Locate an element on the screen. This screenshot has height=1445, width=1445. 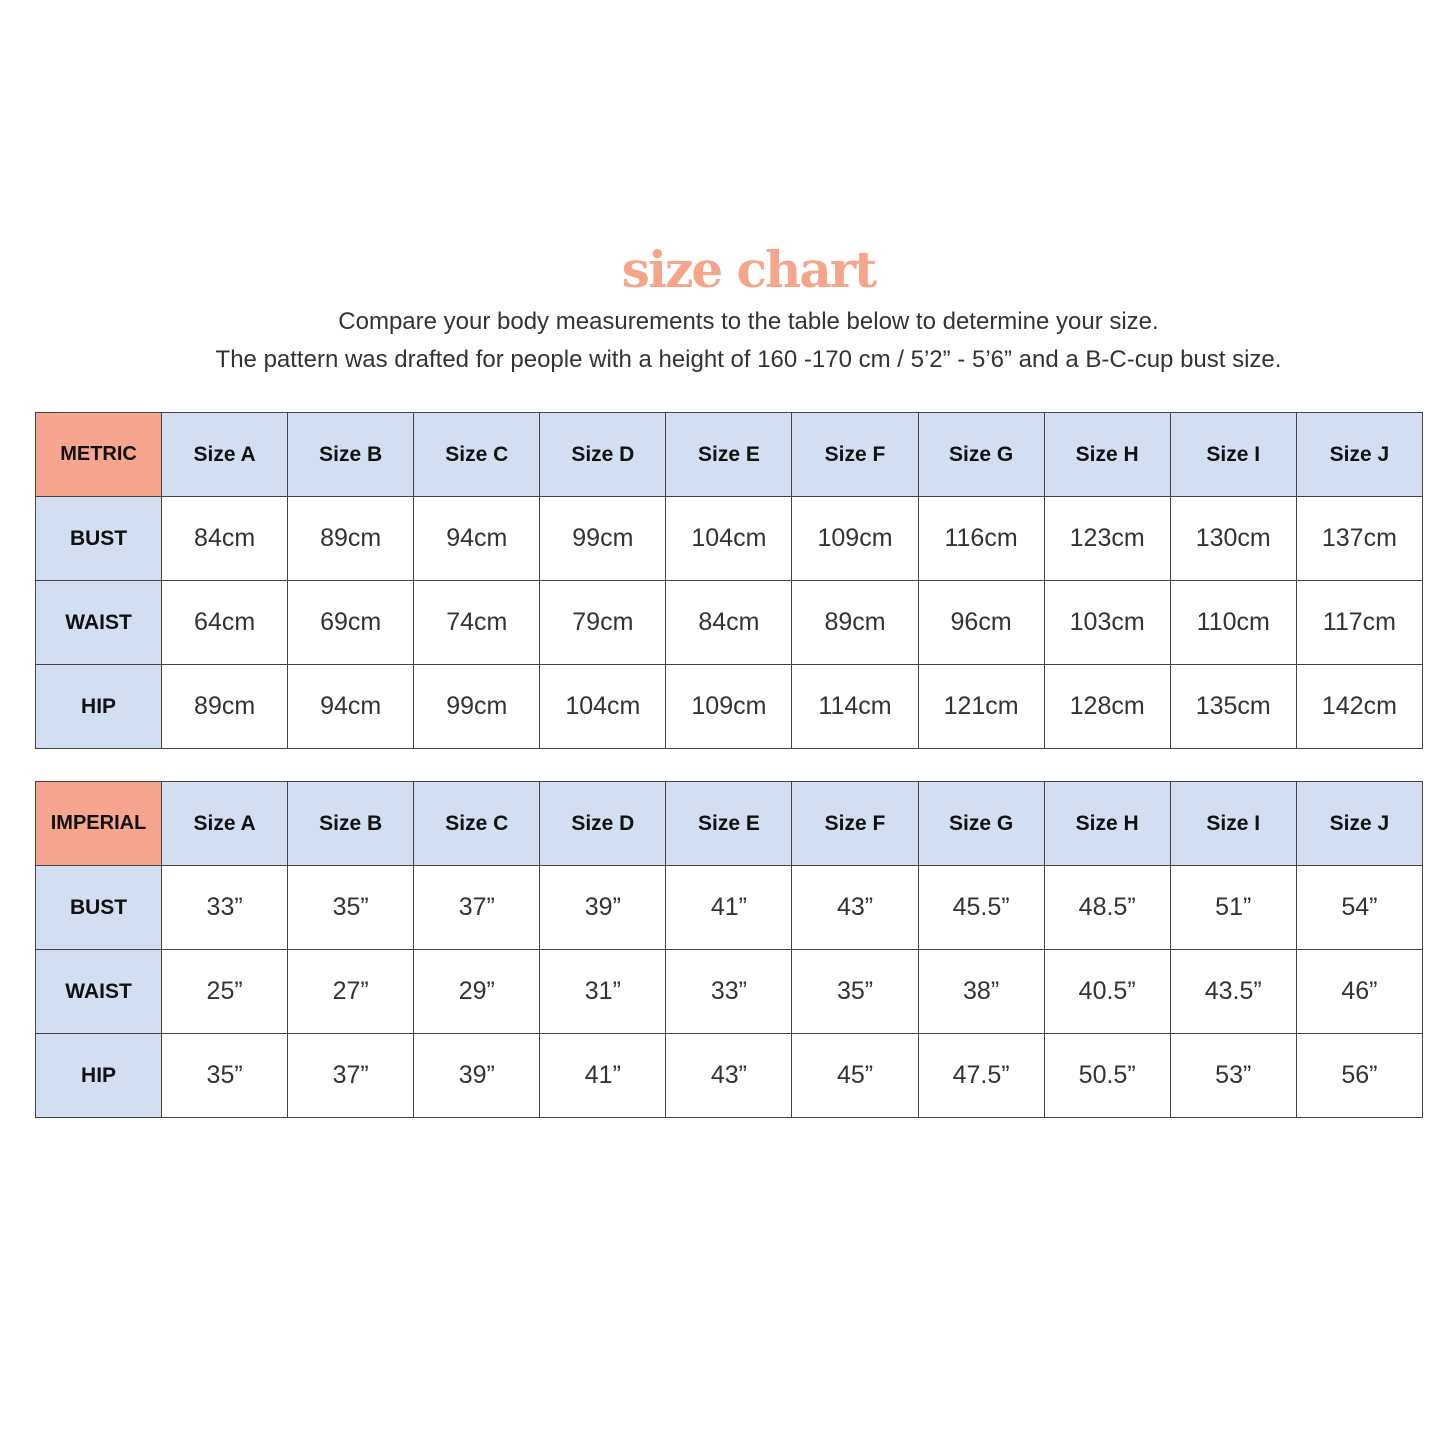
measurement-value: 142cm is located at coordinates (1359, 706).